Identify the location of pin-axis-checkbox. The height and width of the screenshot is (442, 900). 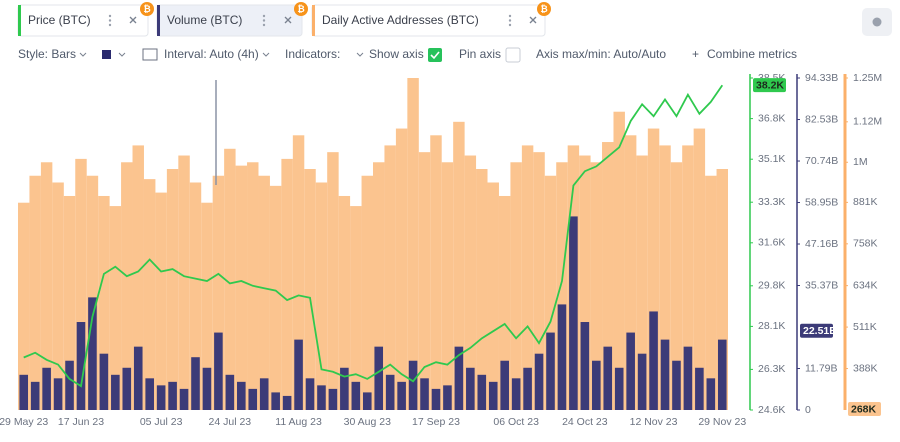
(513, 55).